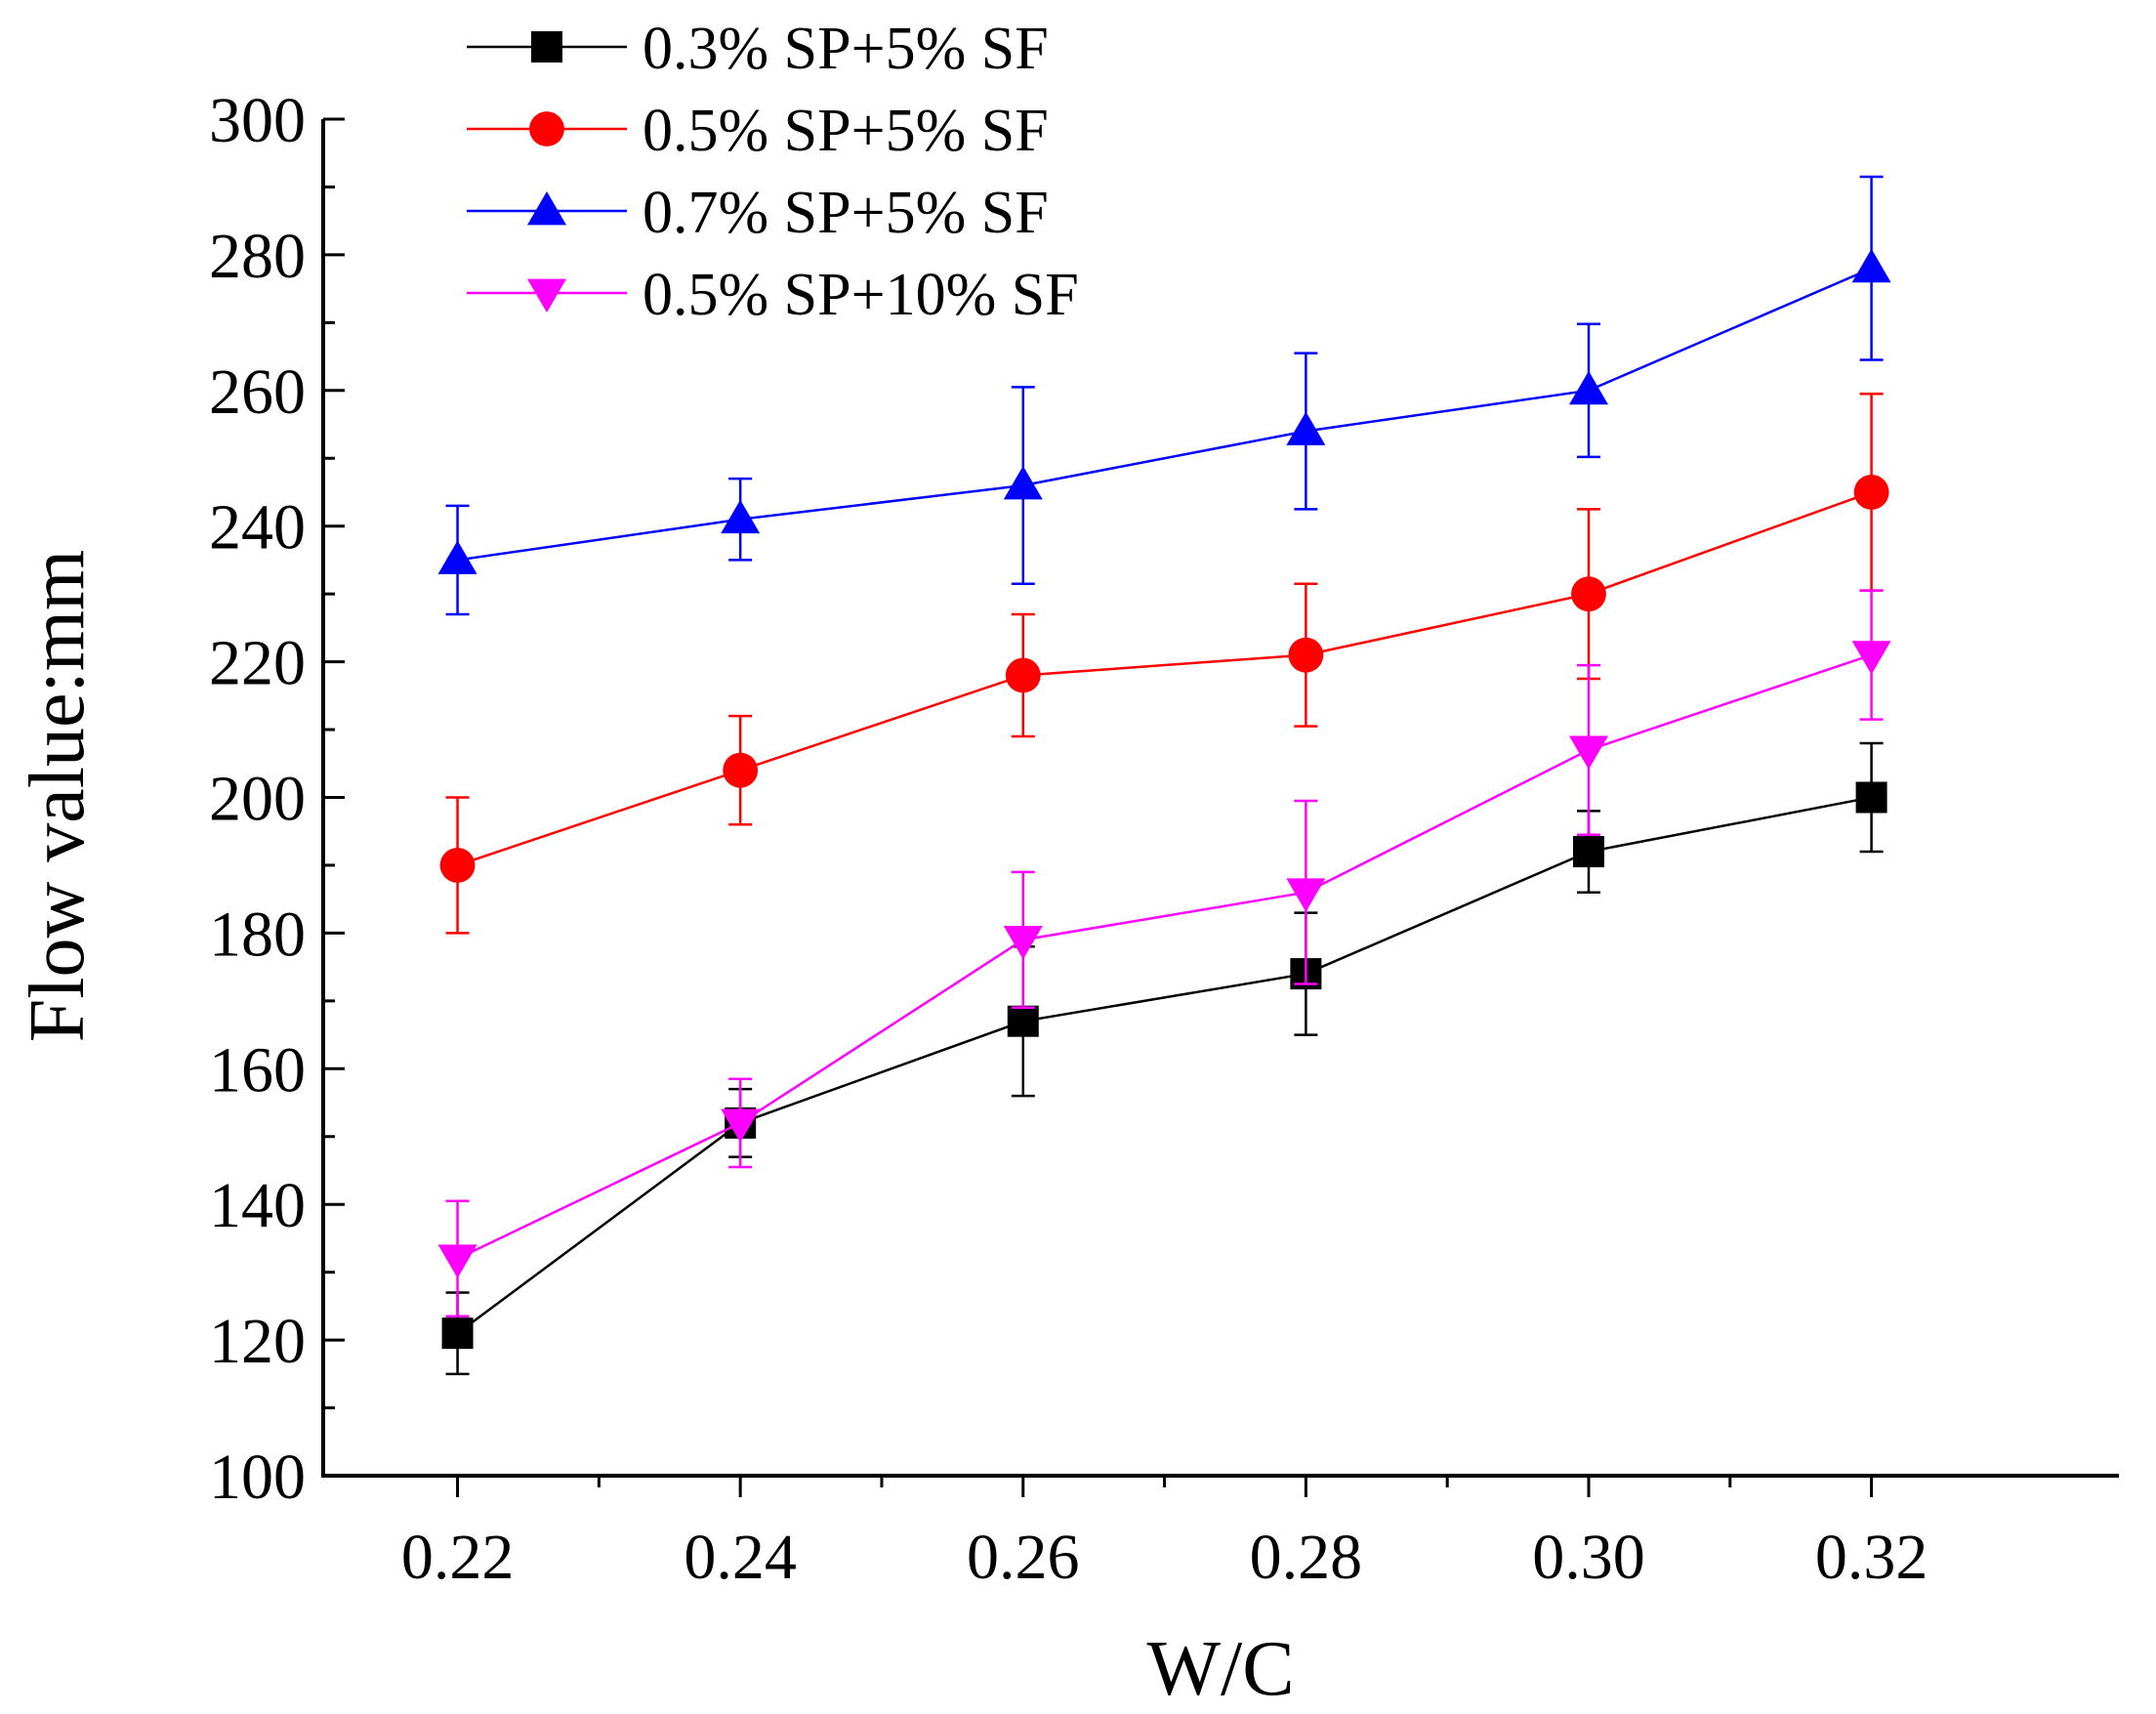  What do you see at coordinates (258, 528) in the screenshot?
I see `y-tick-label: 240` at bounding box center [258, 528].